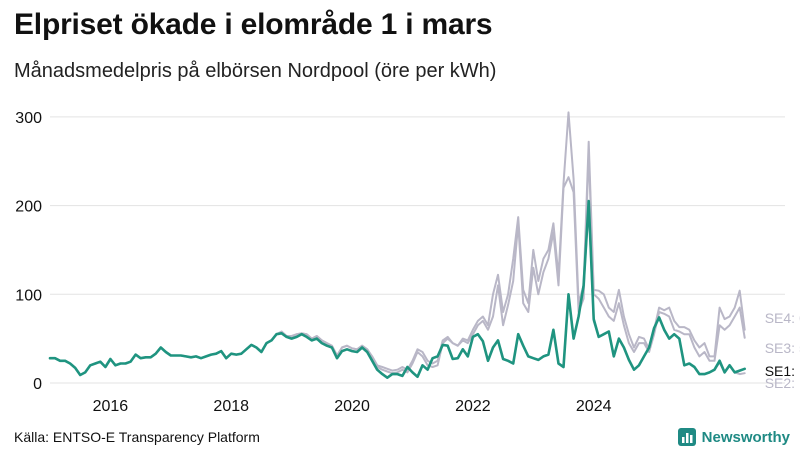 The width and height of the screenshot is (800, 450). I want to click on x-axis-ticks: 2016 2018 2020 2022 2024, so click(352, 406).